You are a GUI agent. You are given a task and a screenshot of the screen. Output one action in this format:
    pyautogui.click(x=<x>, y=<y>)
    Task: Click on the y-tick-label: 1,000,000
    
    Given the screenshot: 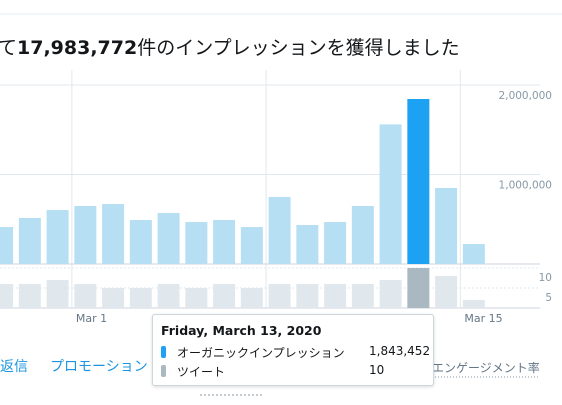 What is the action you would take?
    pyautogui.click(x=525, y=186)
    